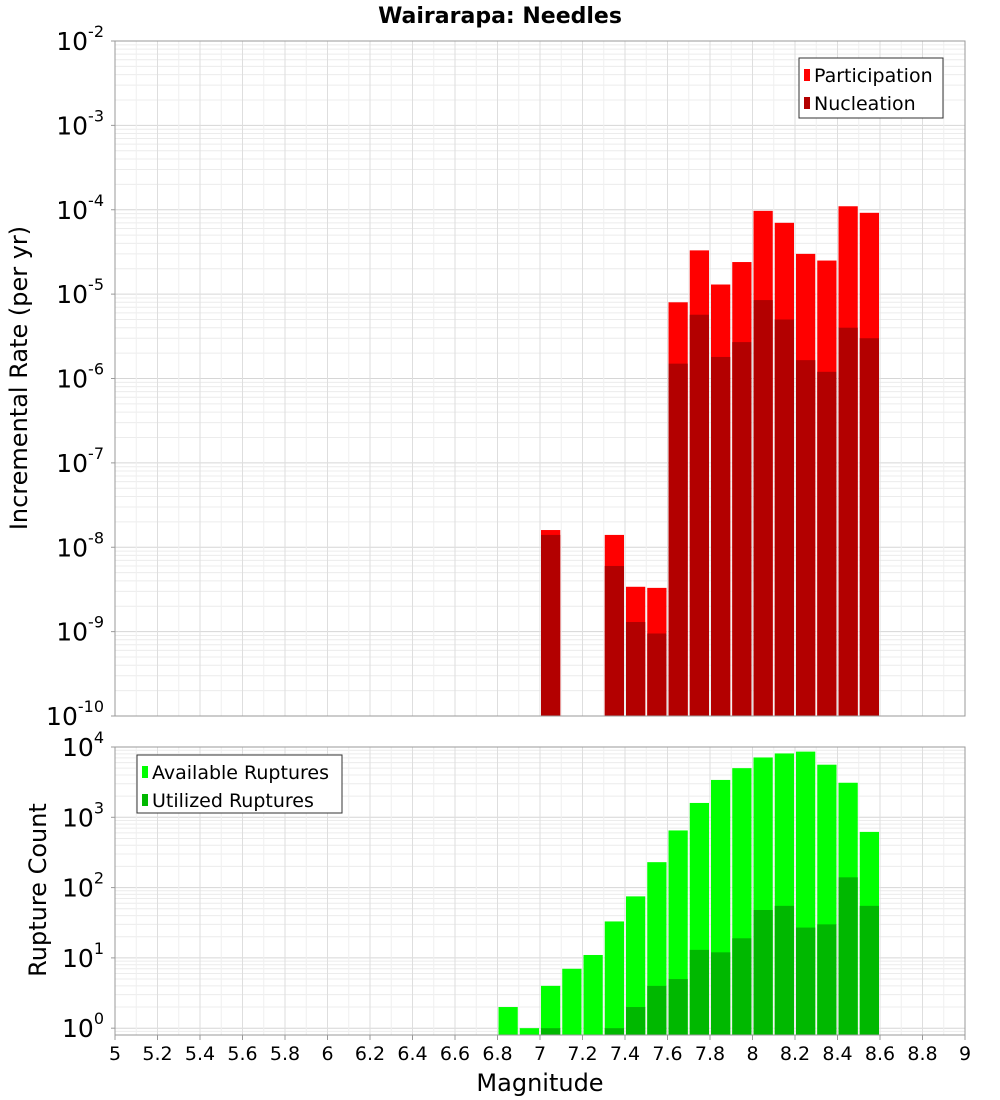 The image size is (1000, 1100). What do you see at coordinates (240, 773) in the screenshot?
I see `legend-label: Available Ruptures` at bounding box center [240, 773].